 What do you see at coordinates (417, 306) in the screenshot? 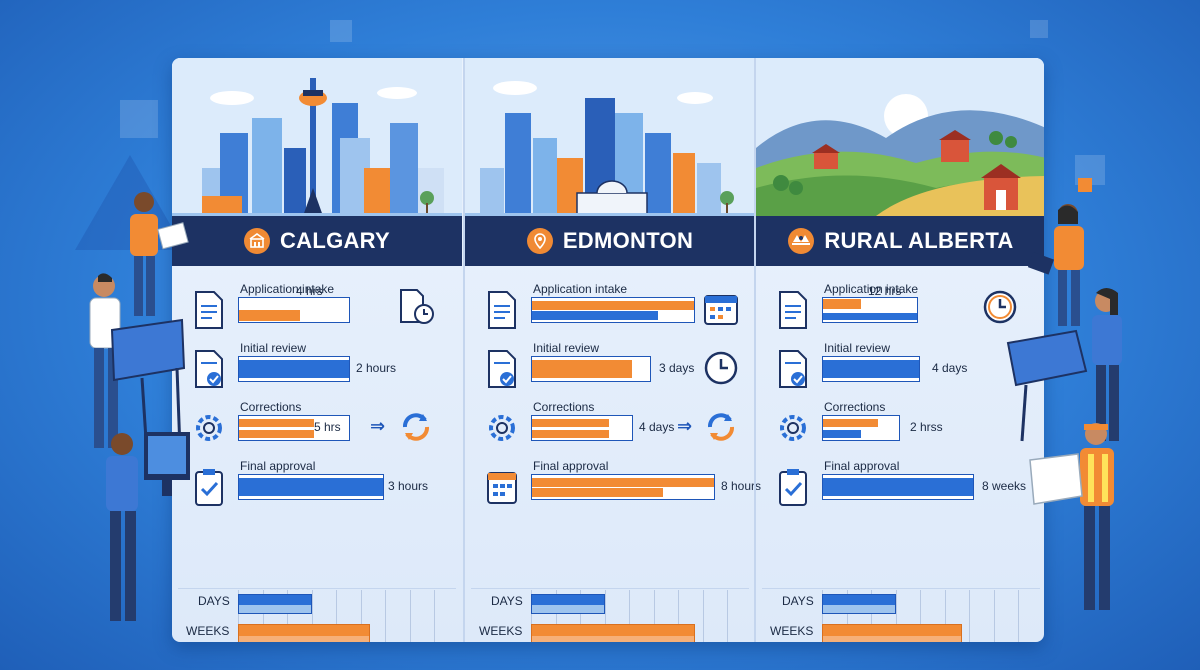
I see `document-clock-icon` at bounding box center [417, 306].